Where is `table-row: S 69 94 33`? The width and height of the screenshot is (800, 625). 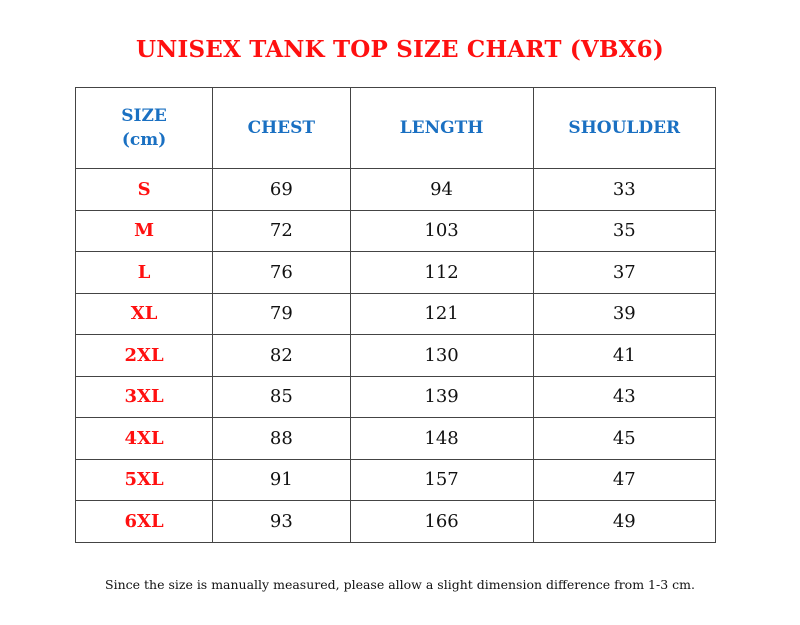 table-row: S 69 94 33 is located at coordinates (395, 189).